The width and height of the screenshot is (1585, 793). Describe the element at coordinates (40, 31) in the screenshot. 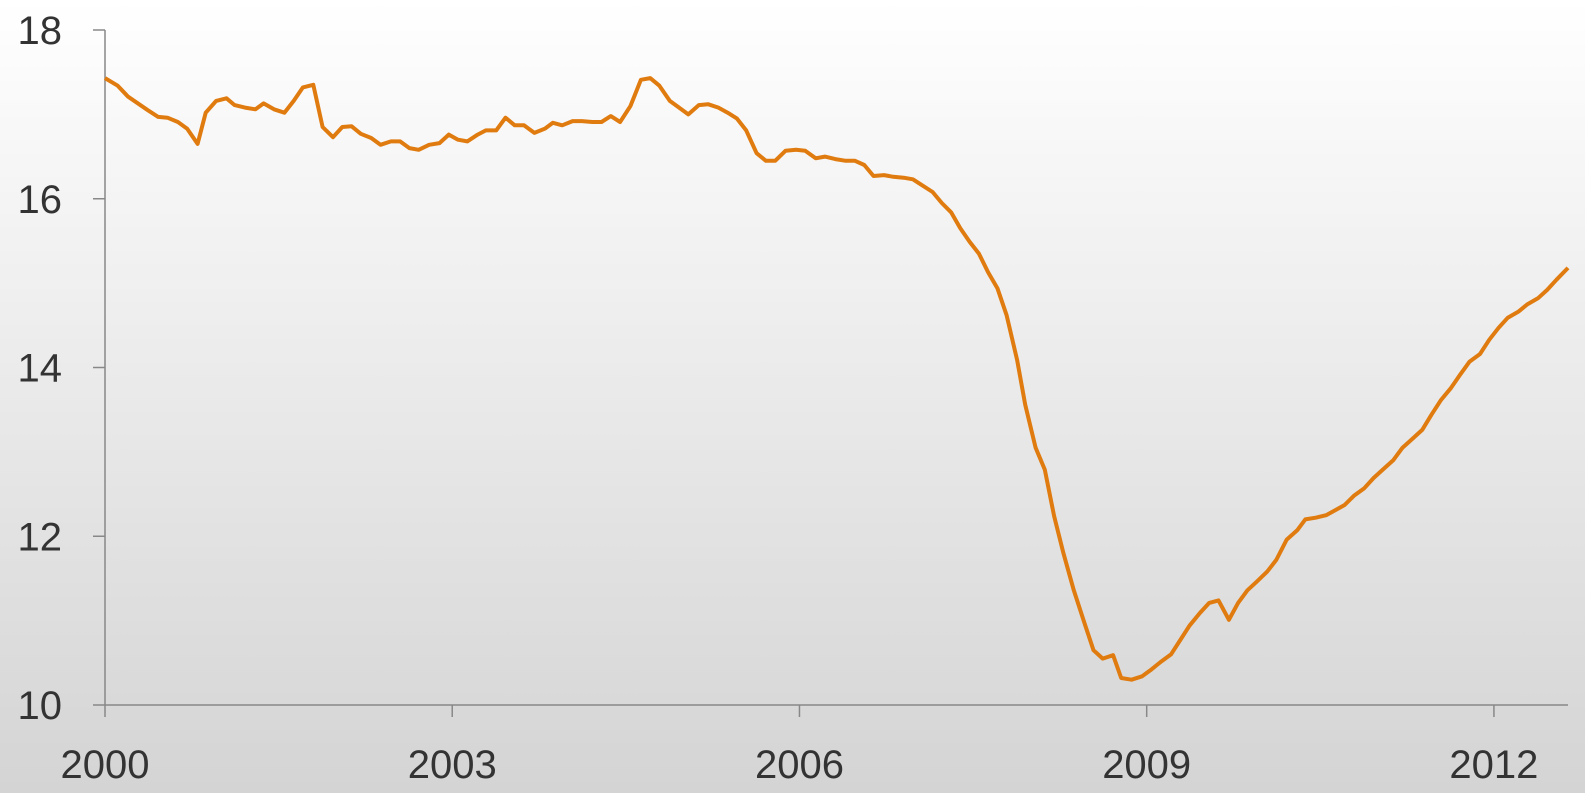

I see `y-tick-label: 18` at that location.